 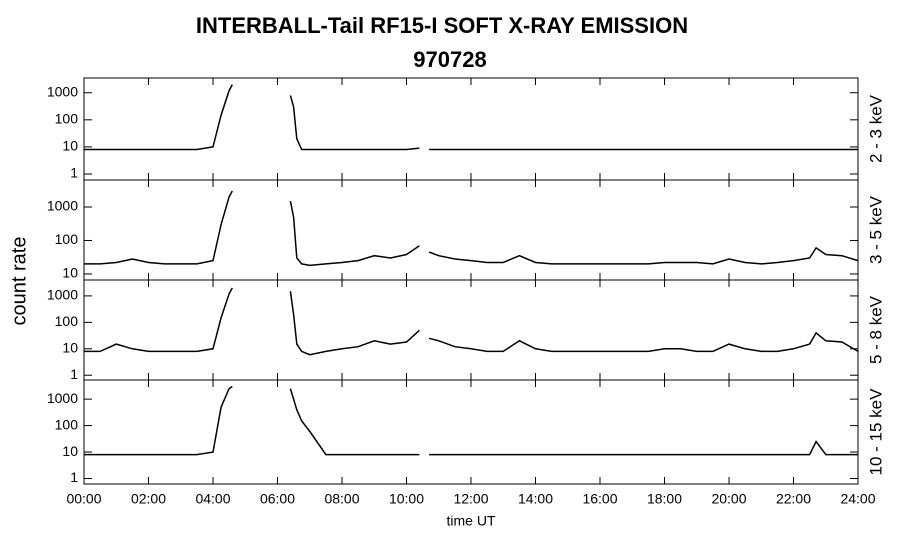 I want to click on panel-label: 2 - 3 keV, so click(x=875, y=128).